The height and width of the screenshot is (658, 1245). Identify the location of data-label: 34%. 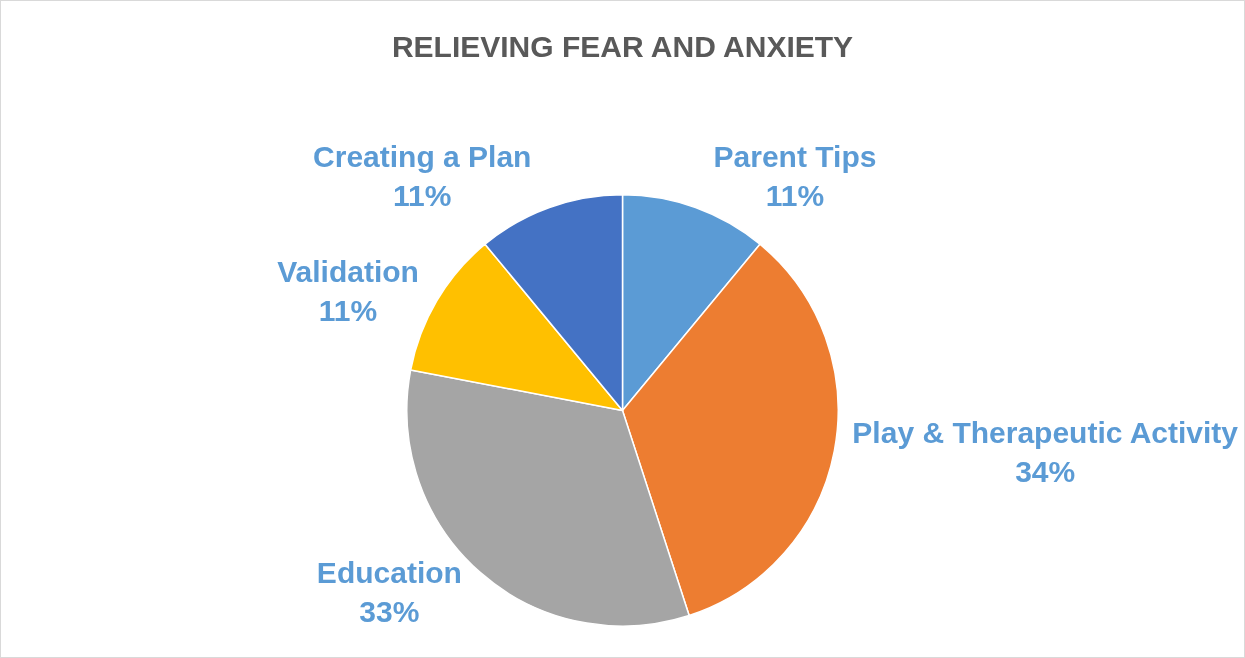
(1045, 472).